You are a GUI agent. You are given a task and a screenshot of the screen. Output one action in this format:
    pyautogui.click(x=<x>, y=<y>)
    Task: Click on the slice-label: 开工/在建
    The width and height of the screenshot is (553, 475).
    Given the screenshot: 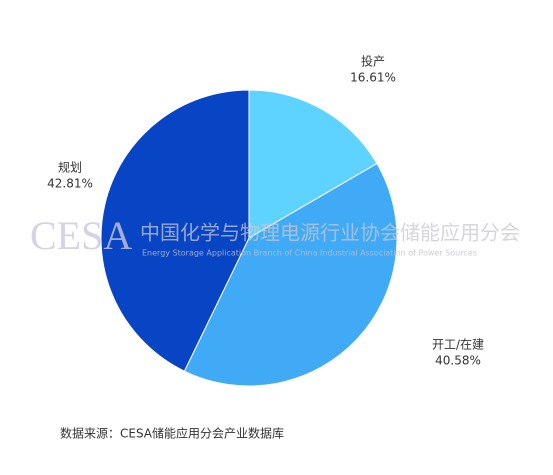 What is the action you would take?
    pyautogui.click(x=458, y=345)
    